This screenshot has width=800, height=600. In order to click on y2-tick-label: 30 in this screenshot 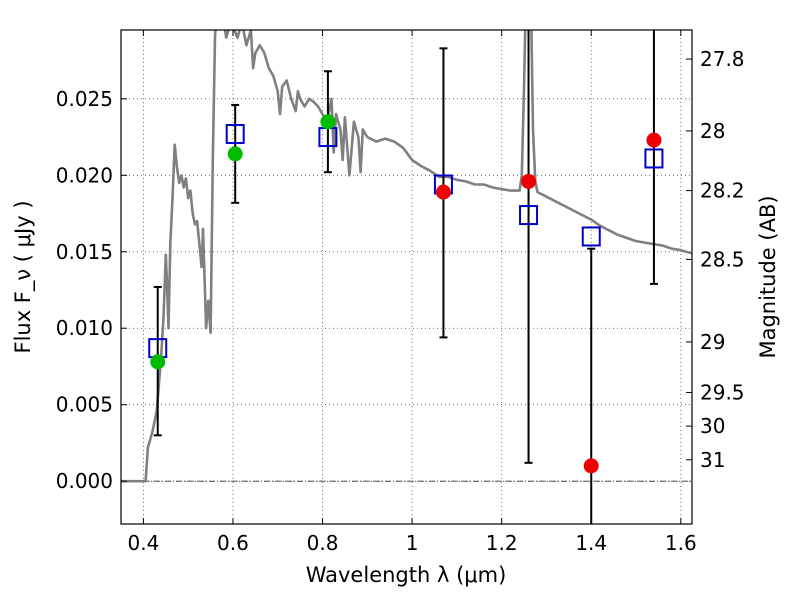, I will do `click(712, 426)`.